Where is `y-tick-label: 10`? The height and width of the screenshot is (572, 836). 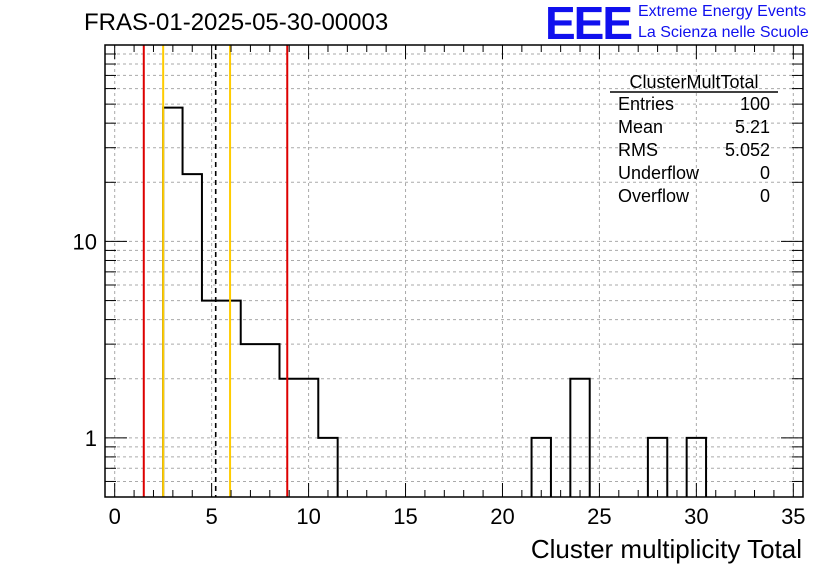 y-tick-label: 10 is located at coordinates (85, 241).